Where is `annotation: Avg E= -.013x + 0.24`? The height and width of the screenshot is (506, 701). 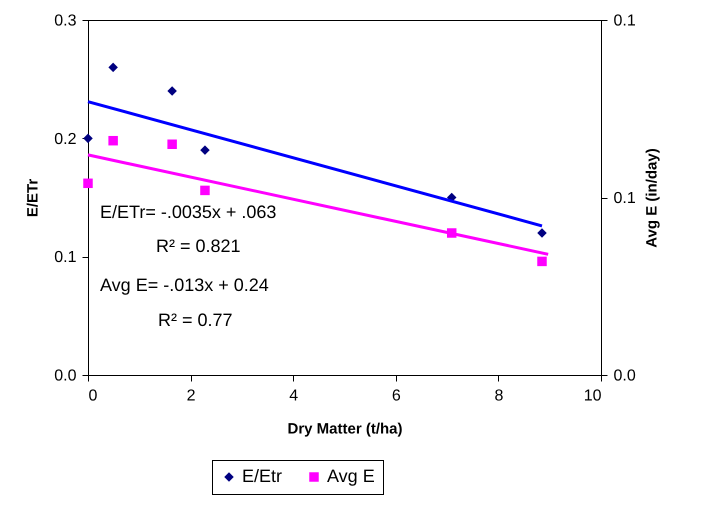 annotation: Avg E= -.013x + 0.24 is located at coordinates (184, 285).